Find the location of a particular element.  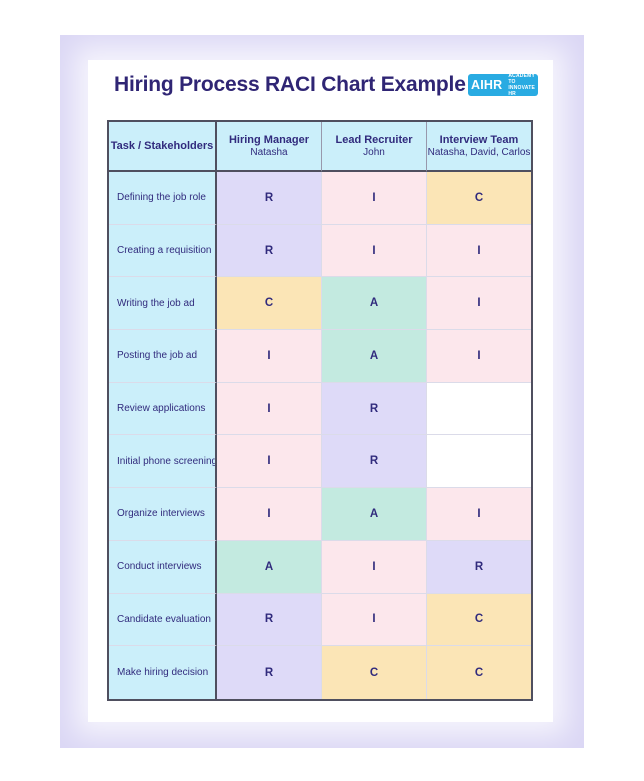

task-label-candidate-evaluation: Candidate evaluation is located at coordinates (163, 620).